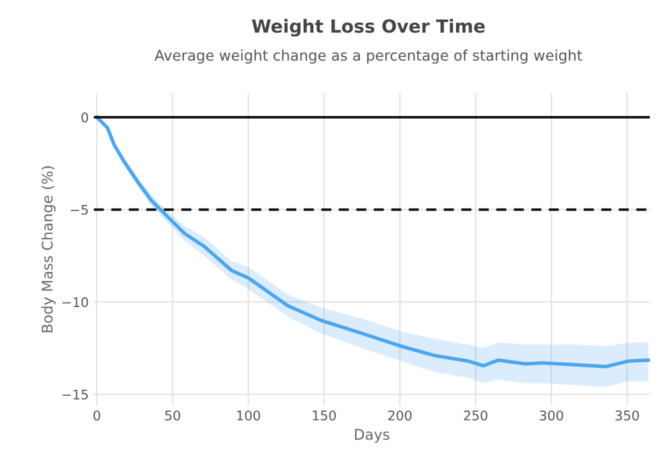 The width and height of the screenshot is (670, 466). Describe the element at coordinates (248, 415) in the screenshot. I see `x-tick-label: 100` at that location.